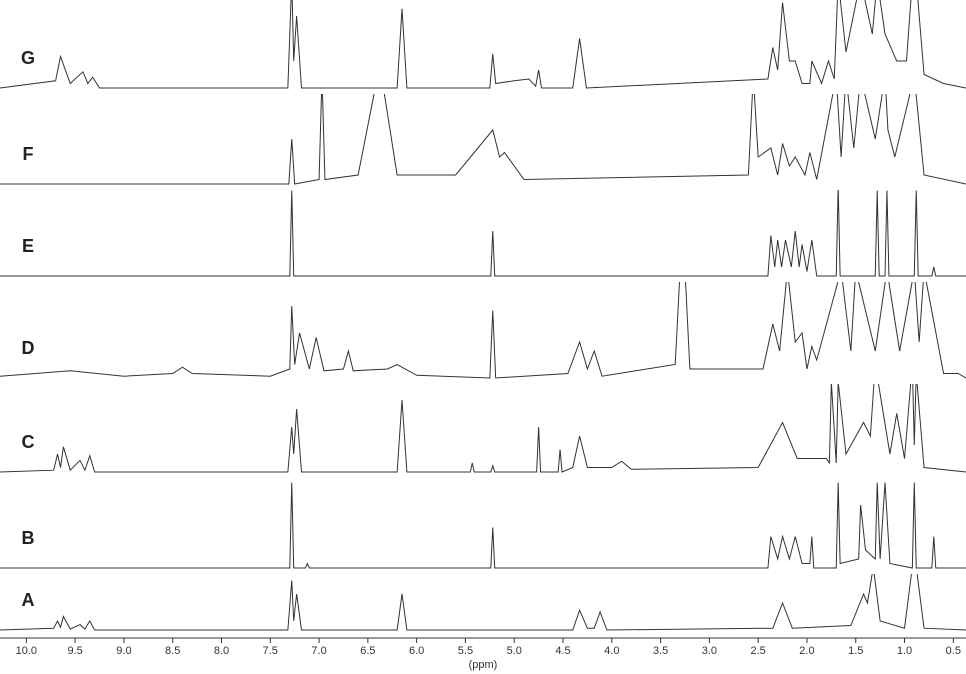 This screenshot has height=674, width=966. I want to click on spectrum-label: E, so click(28, 246).